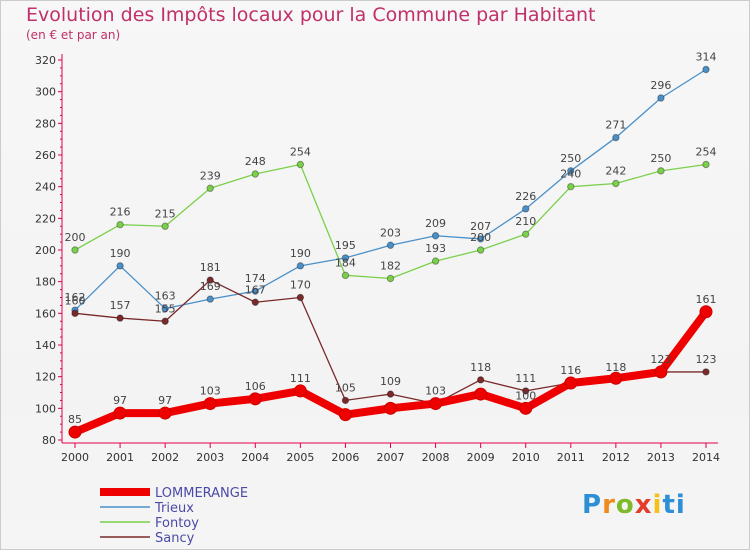 Image resolution: width=750 pixels, height=550 pixels. I want to click on chart-subtitle: (en € et par an), so click(73, 35).